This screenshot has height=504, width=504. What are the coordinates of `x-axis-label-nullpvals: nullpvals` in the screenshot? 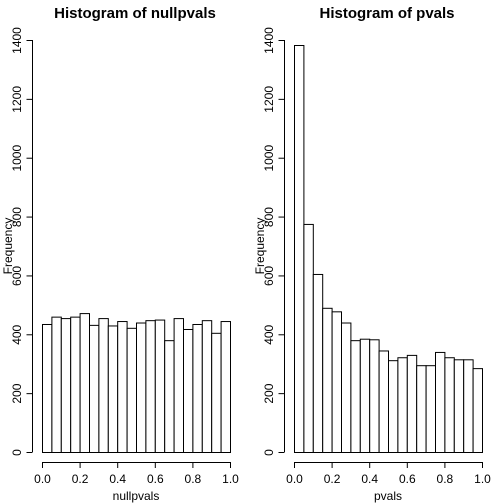 It's located at (136, 496).